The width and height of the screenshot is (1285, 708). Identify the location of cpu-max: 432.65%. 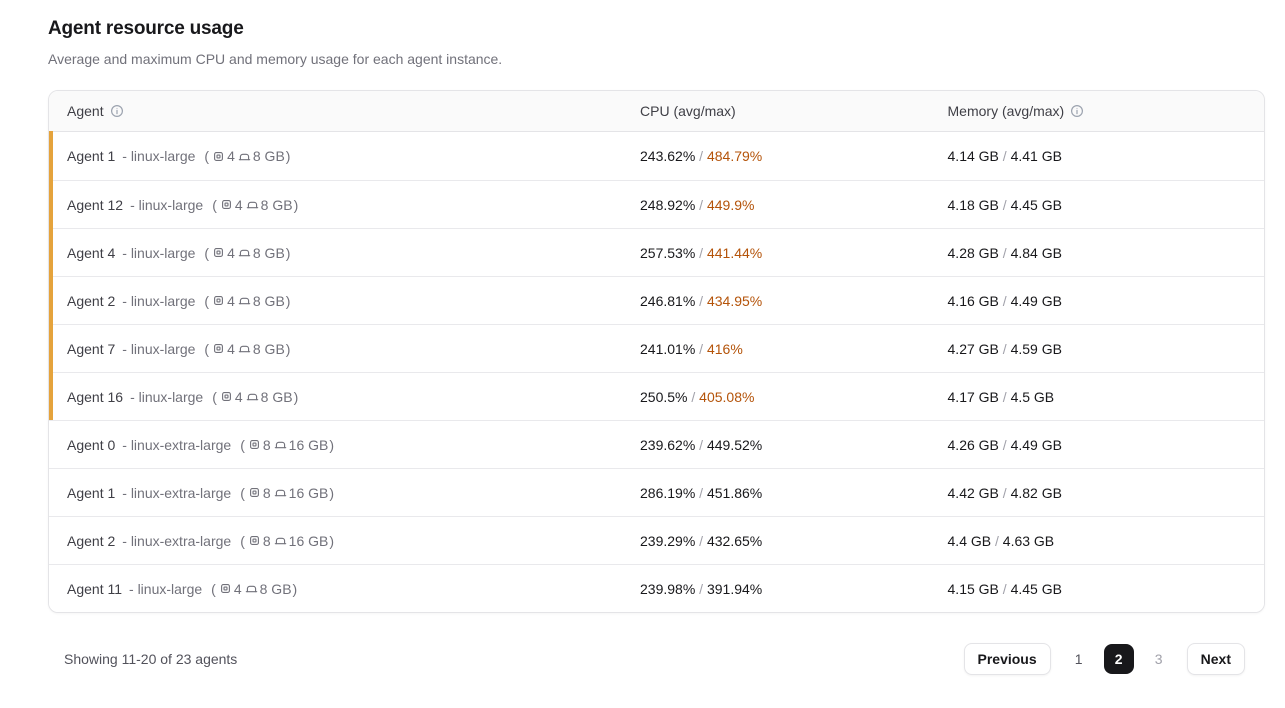
(734, 540).